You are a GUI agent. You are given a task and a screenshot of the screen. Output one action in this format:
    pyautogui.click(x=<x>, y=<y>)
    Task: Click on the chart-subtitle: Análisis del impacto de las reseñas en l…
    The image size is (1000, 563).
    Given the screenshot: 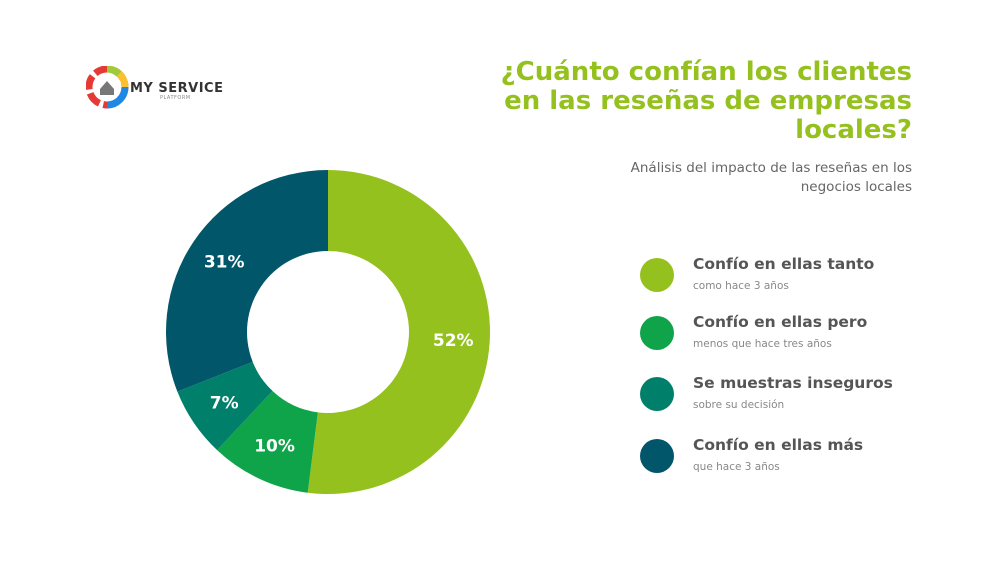 What is the action you would take?
    pyautogui.click(x=771, y=177)
    